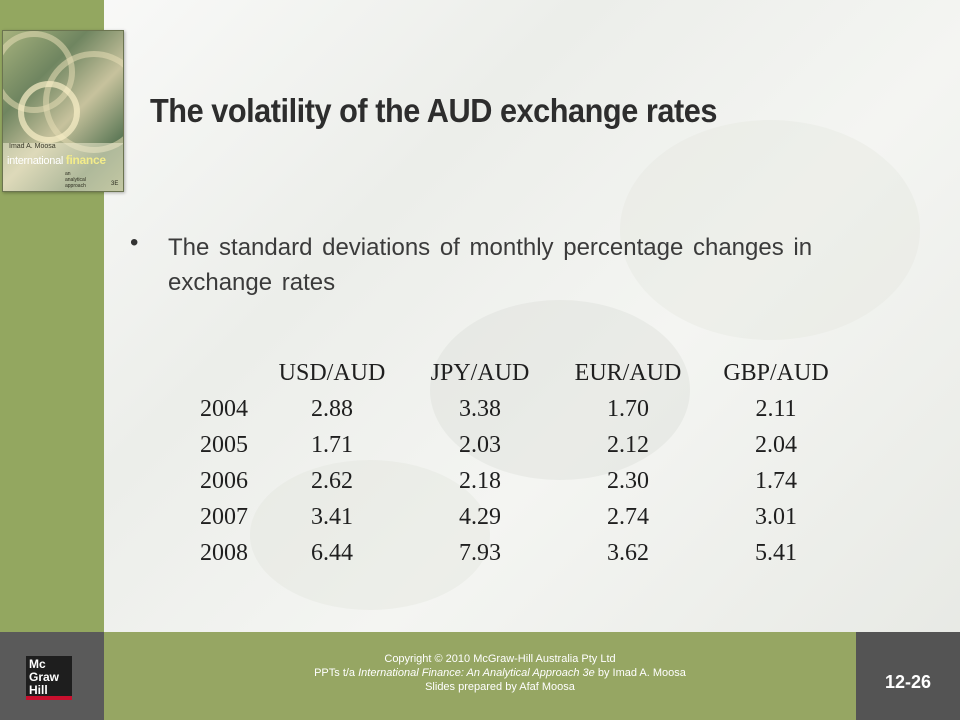  Describe the element at coordinates (520, 517) in the screenshot. I see `table-row: 2007 3.41 4.29 2.74 3.01` at that location.